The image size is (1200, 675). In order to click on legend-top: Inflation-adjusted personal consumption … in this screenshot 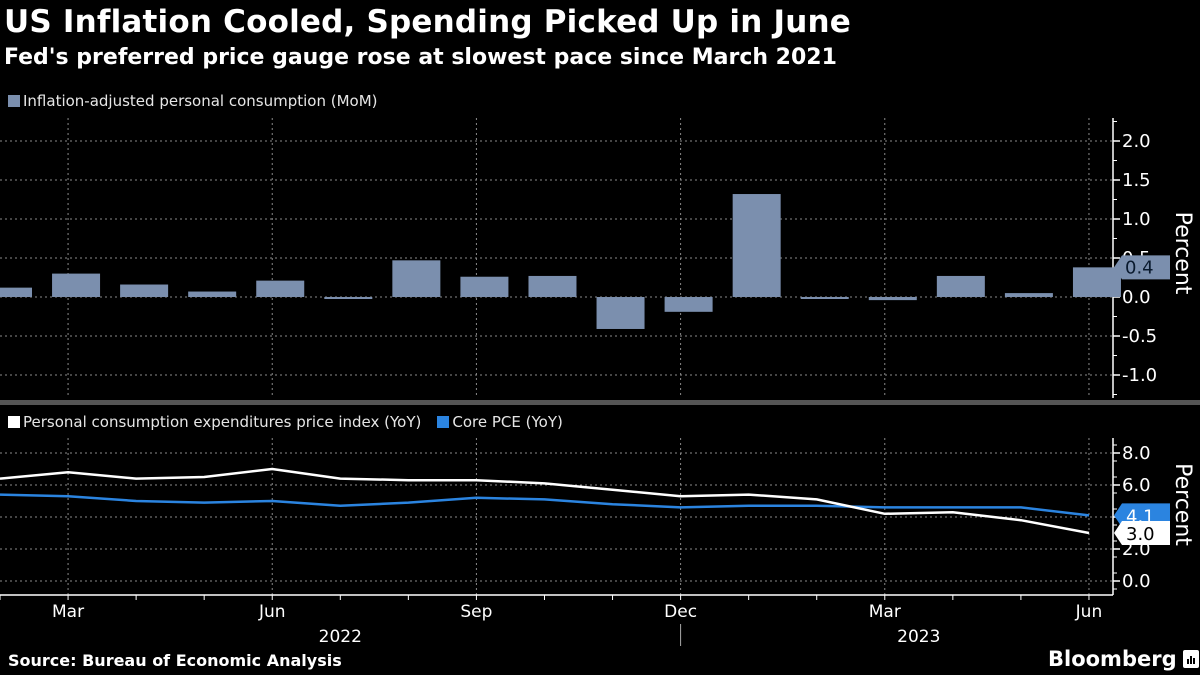, I will do `click(199, 101)`.